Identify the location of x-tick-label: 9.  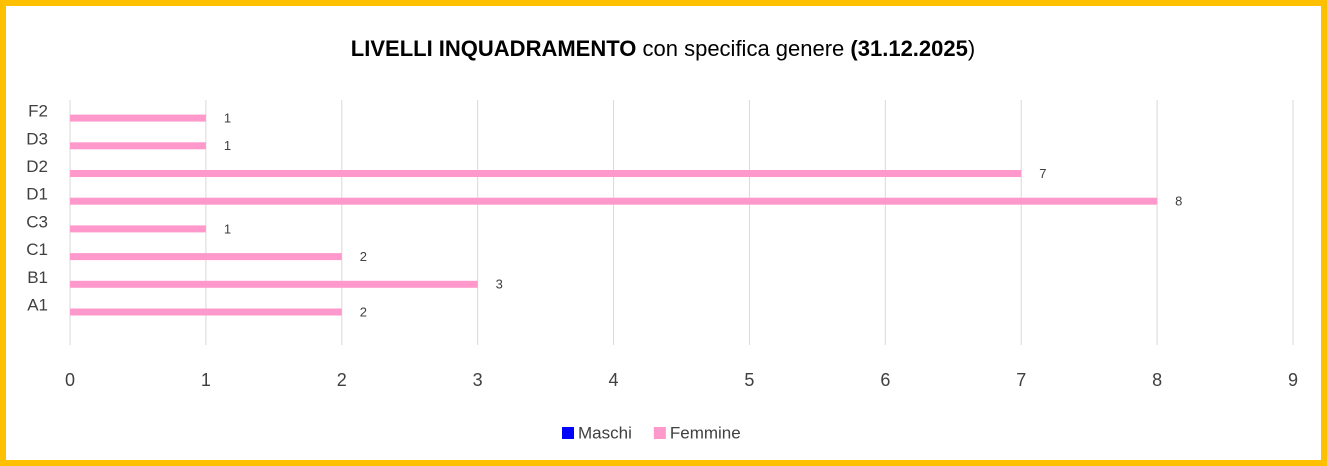
(1293, 380).